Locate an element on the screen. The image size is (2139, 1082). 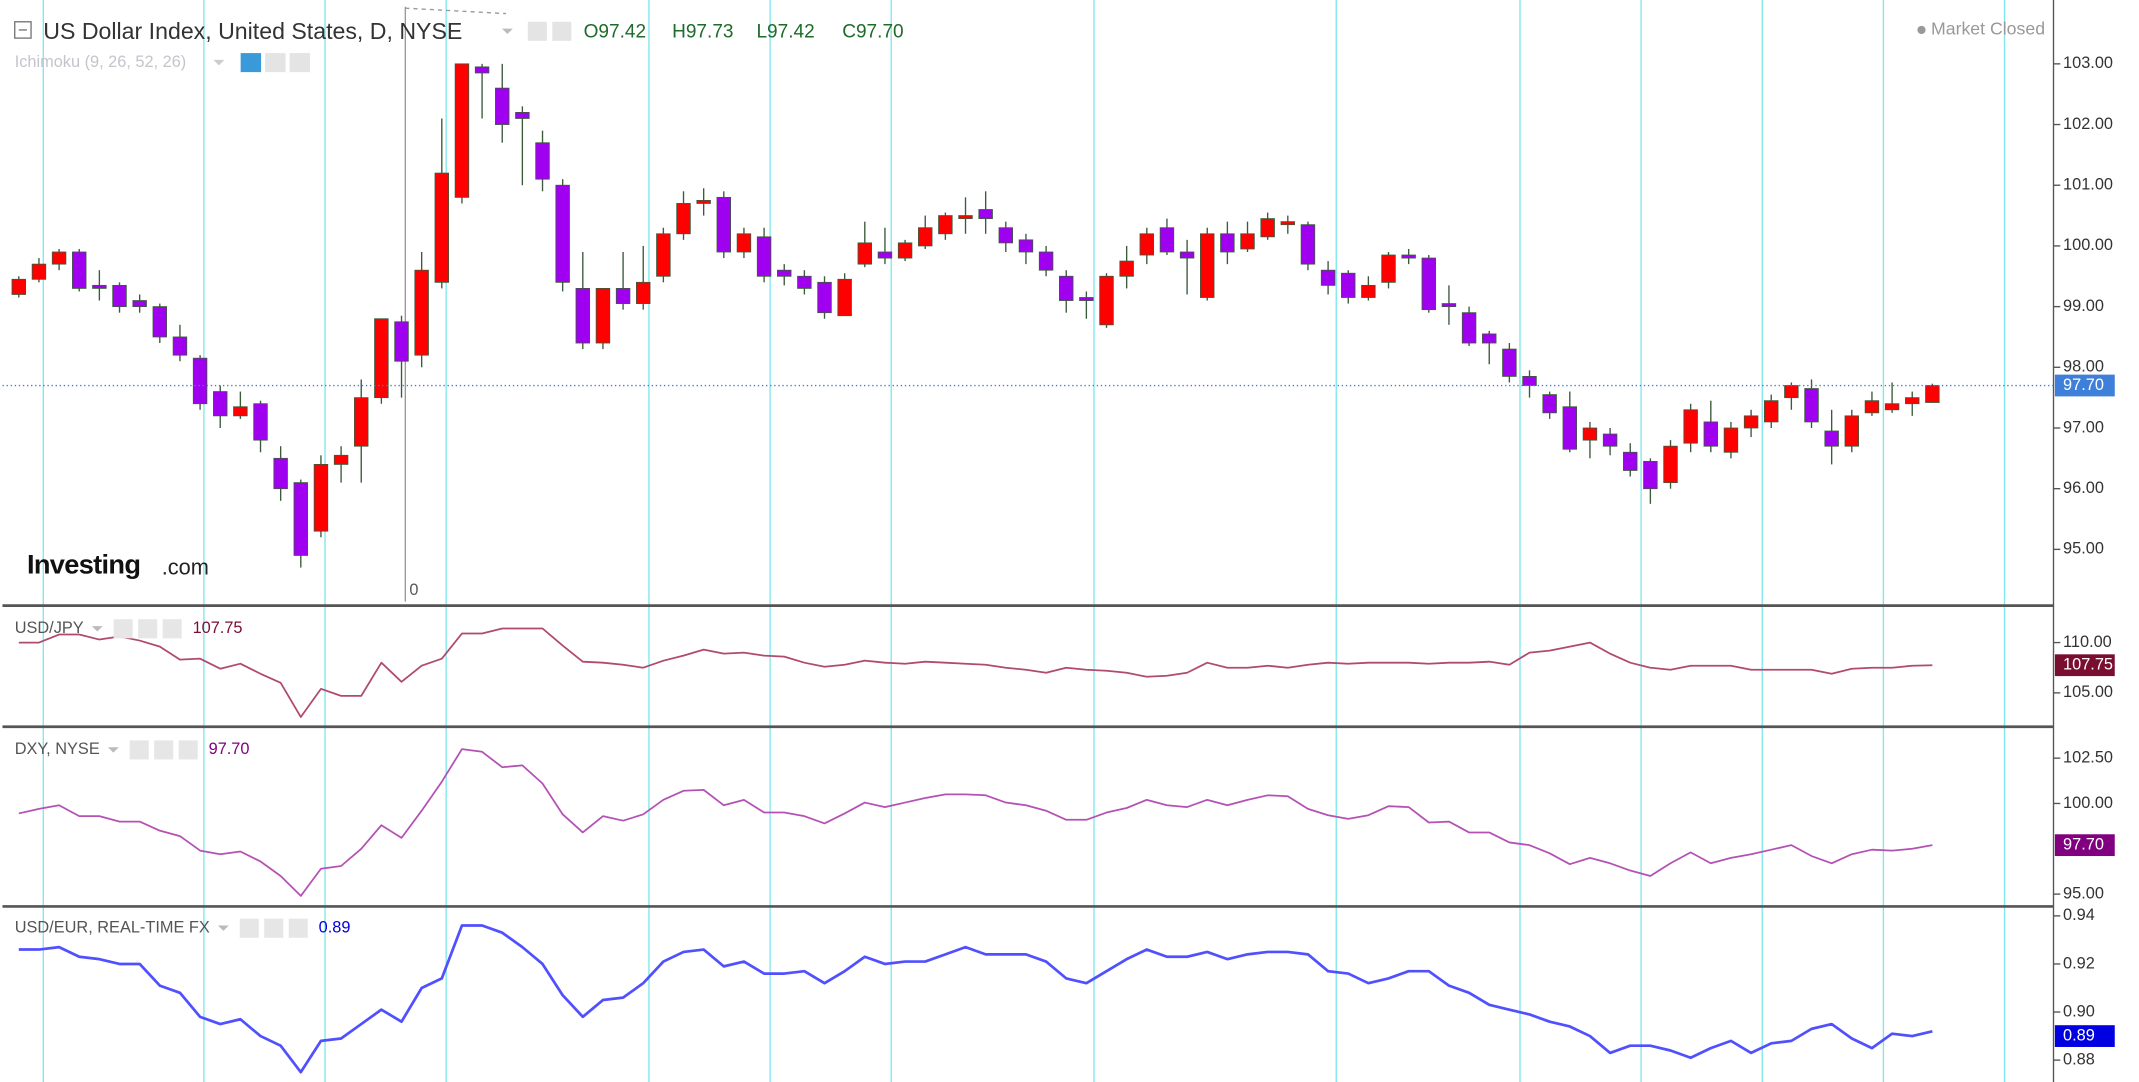
legend-value: 97.70 is located at coordinates (229, 749).